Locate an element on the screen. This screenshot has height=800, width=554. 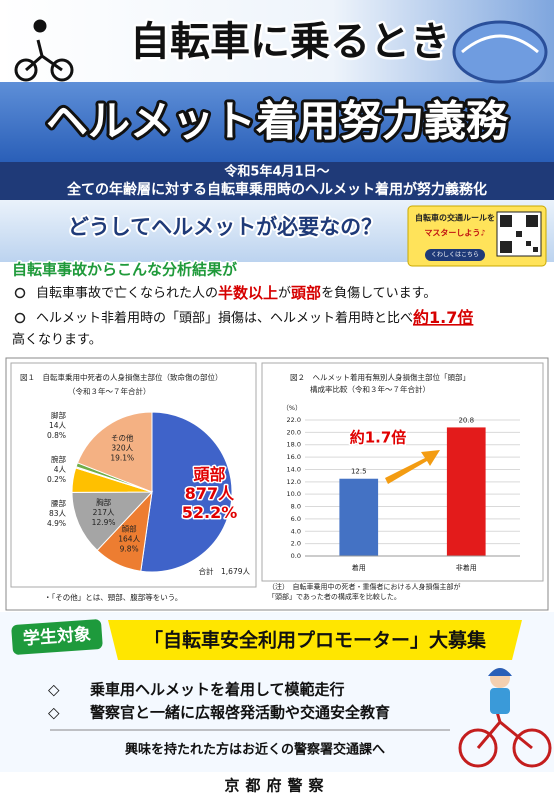
text: を負傷しています。 is located at coordinates (378, 293).